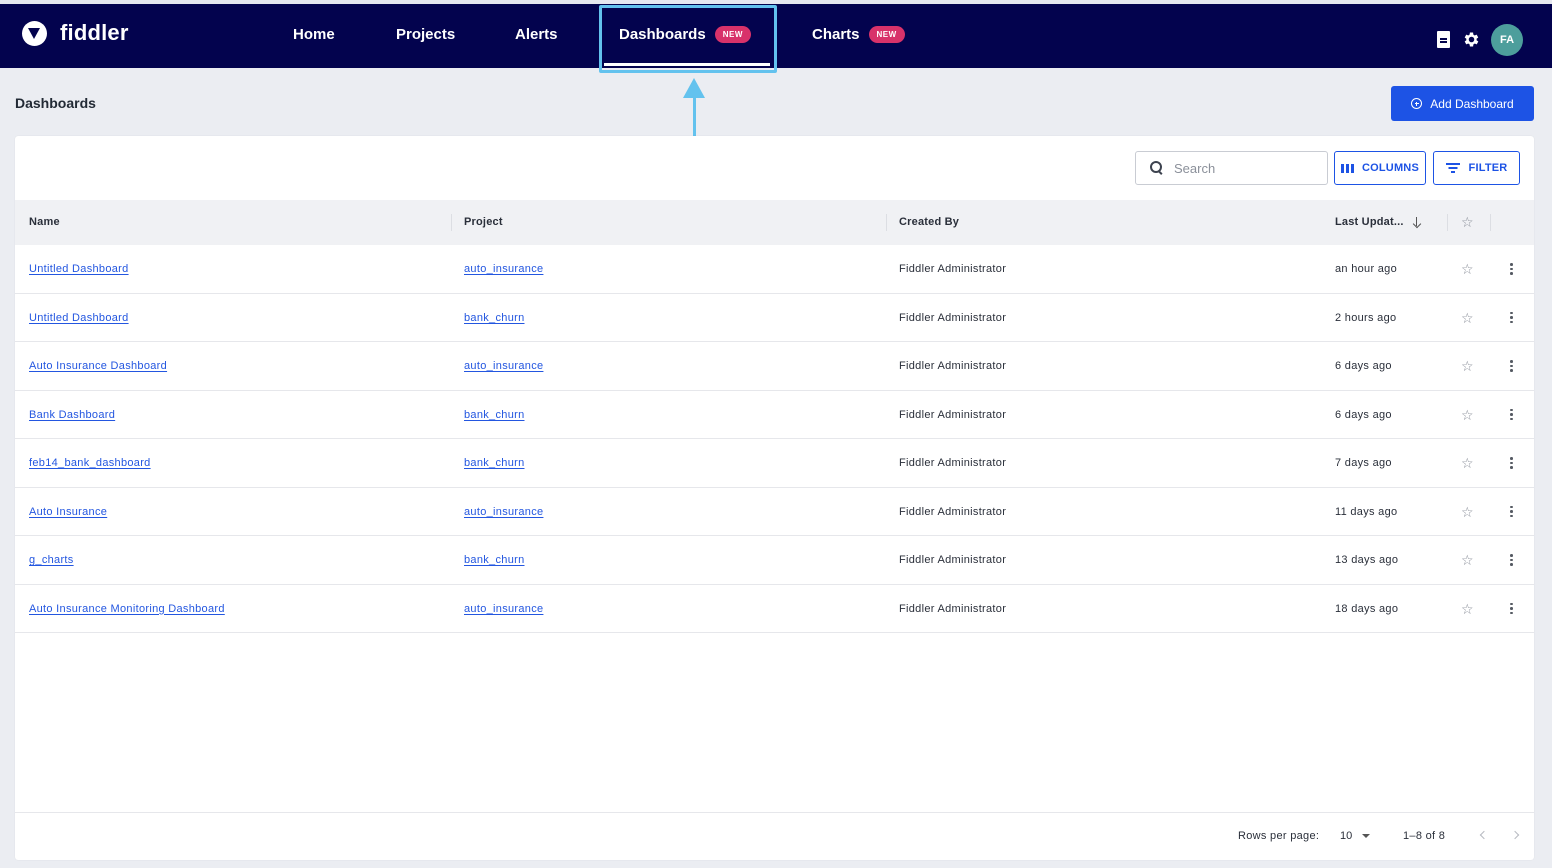 The height and width of the screenshot is (868, 1552). What do you see at coordinates (127, 608) in the screenshot?
I see `dashboard-name-link: Auto Insurance Monitoring Dashboard` at bounding box center [127, 608].